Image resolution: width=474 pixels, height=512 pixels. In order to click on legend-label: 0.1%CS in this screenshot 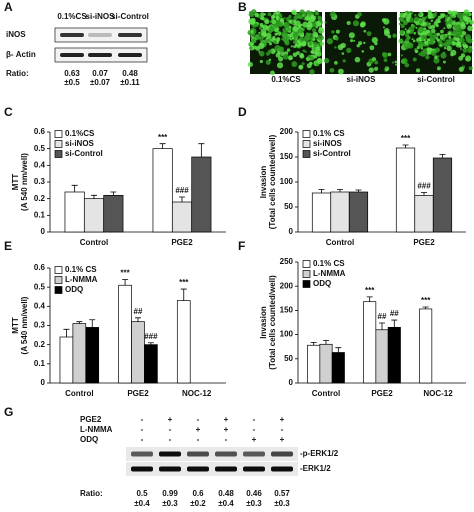, I will do `click(80, 133)`.